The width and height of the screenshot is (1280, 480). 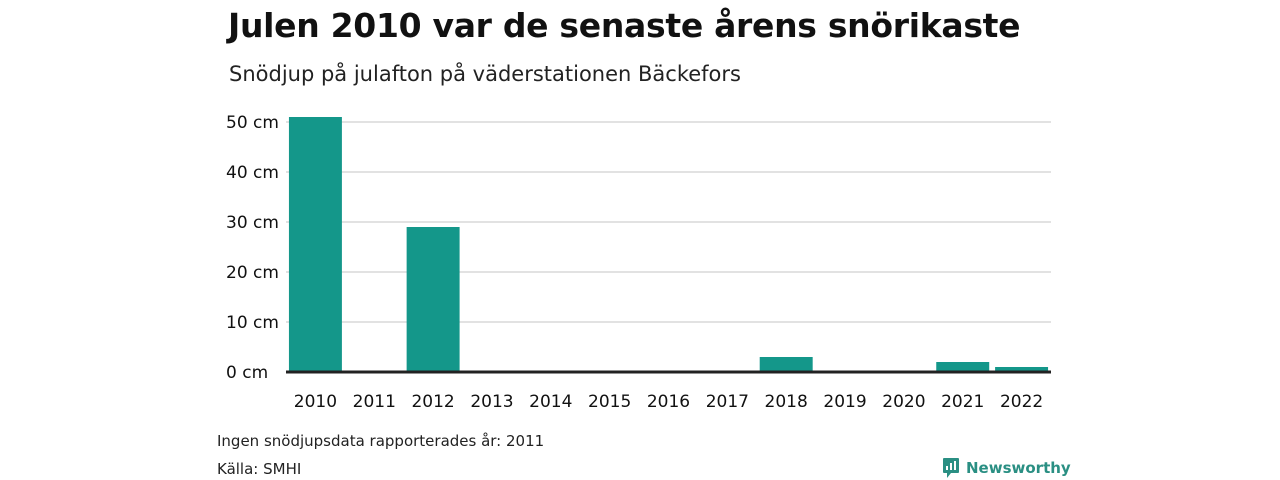 What do you see at coordinates (786, 402) in the screenshot?
I see `x-tick-label: 2018` at bounding box center [786, 402].